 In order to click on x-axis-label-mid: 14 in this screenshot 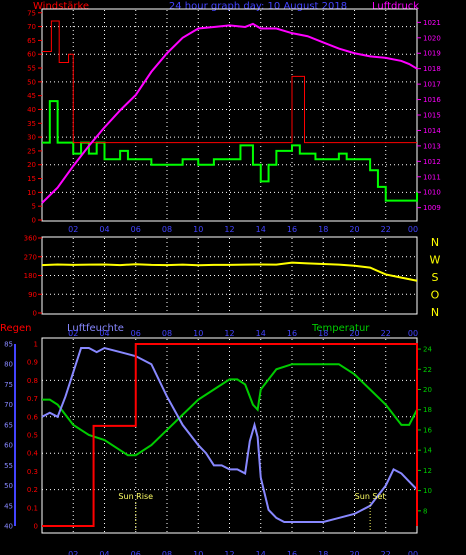, I will do `click(261, 333)`.